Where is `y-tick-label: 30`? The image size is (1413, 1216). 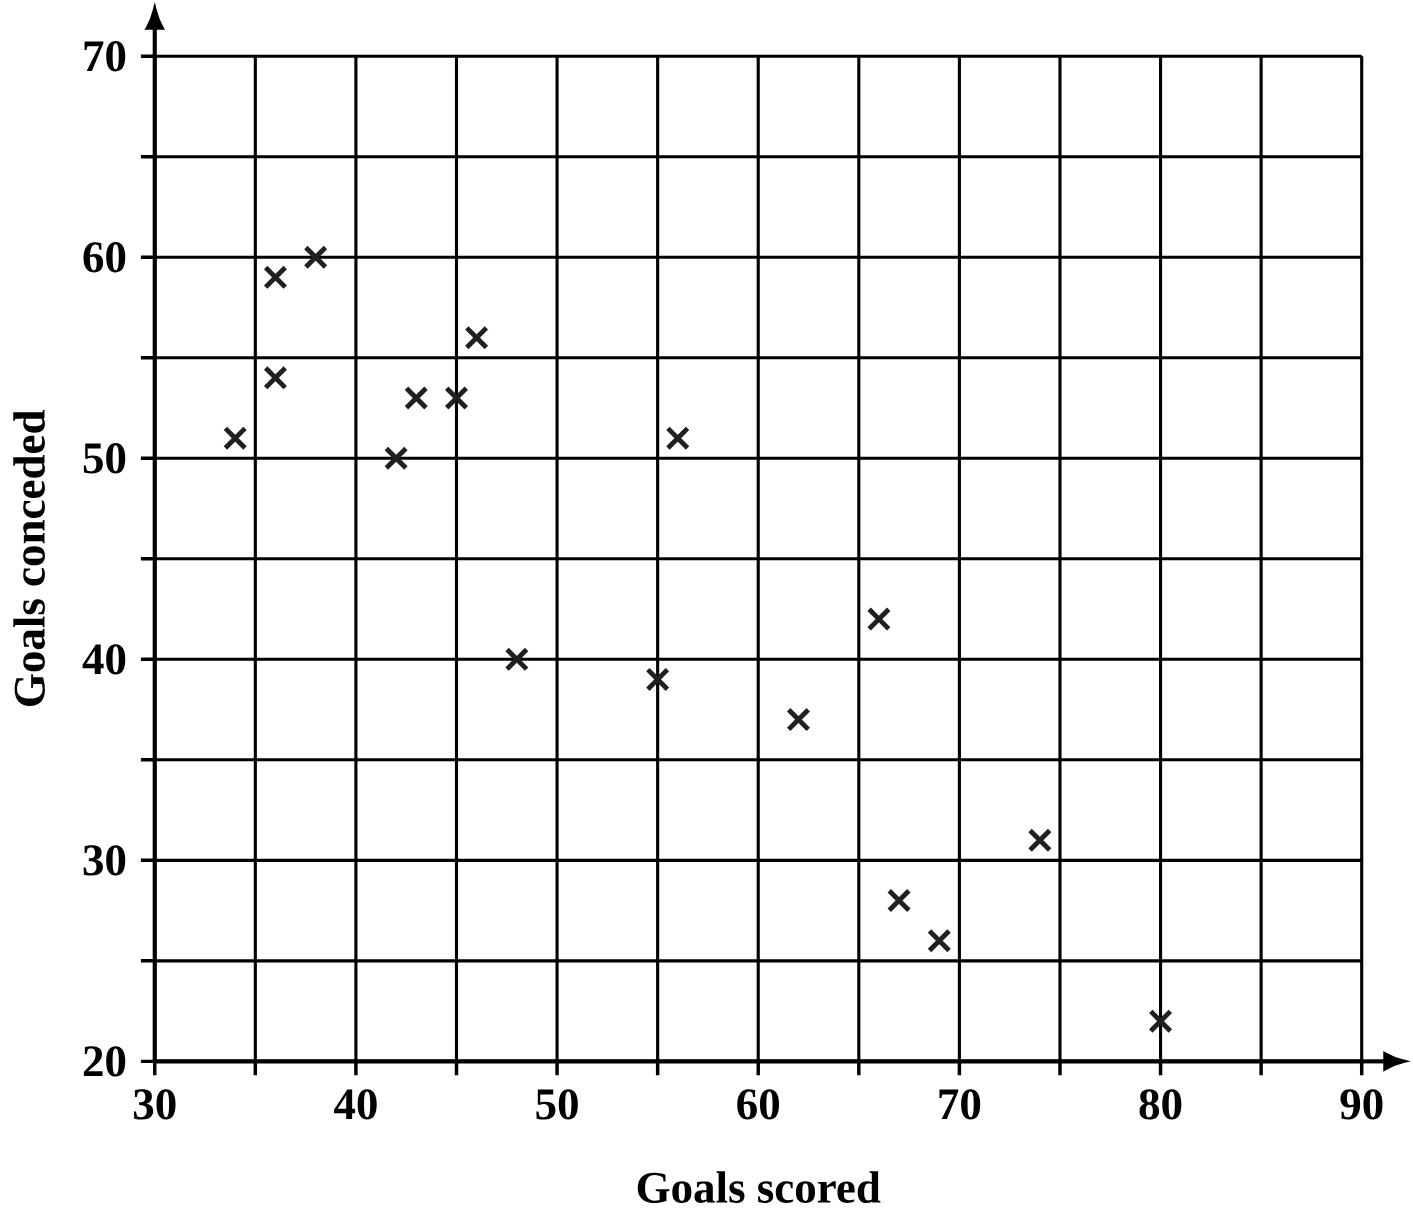
y-tick-label: 30 is located at coordinates (104, 860).